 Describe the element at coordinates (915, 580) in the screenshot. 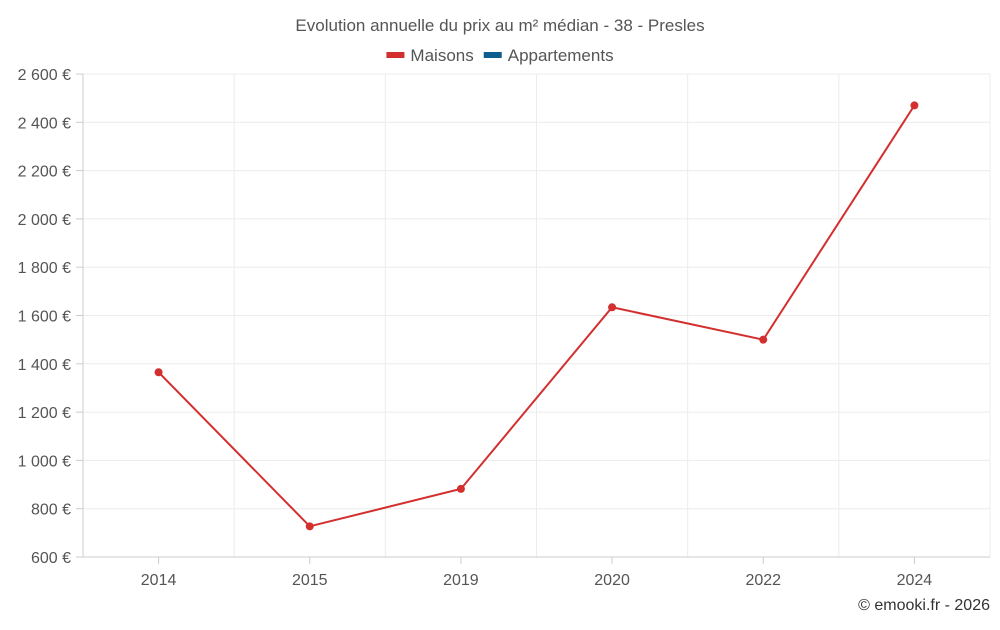

I see `x-tick-label: 2024` at that location.